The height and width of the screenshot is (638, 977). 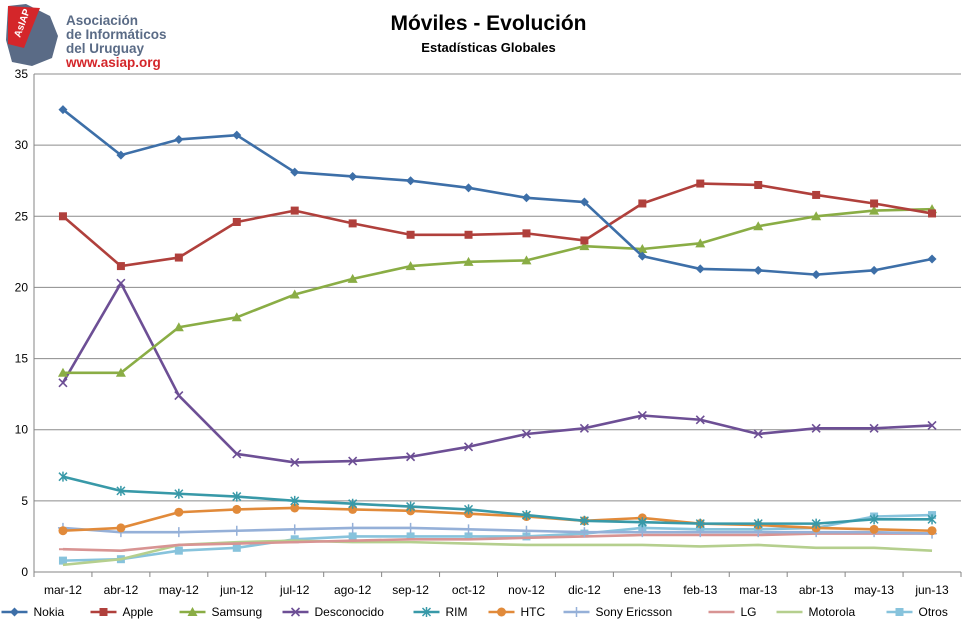 I want to click on x-tick-label-sep-12: sep-12, so click(x=410, y=590).